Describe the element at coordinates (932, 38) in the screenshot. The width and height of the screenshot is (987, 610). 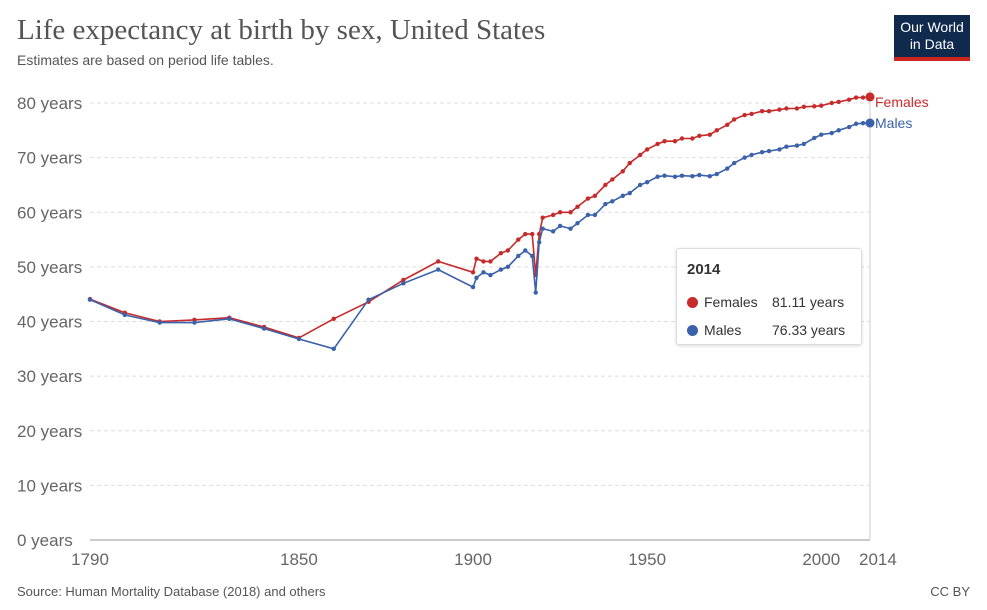
I see `owid-logo: Our World in Data` at that location.